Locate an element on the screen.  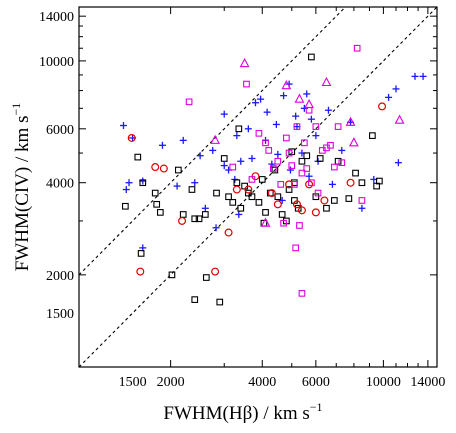
x-tick-label: 6000 is located at coordinates (316, 382).